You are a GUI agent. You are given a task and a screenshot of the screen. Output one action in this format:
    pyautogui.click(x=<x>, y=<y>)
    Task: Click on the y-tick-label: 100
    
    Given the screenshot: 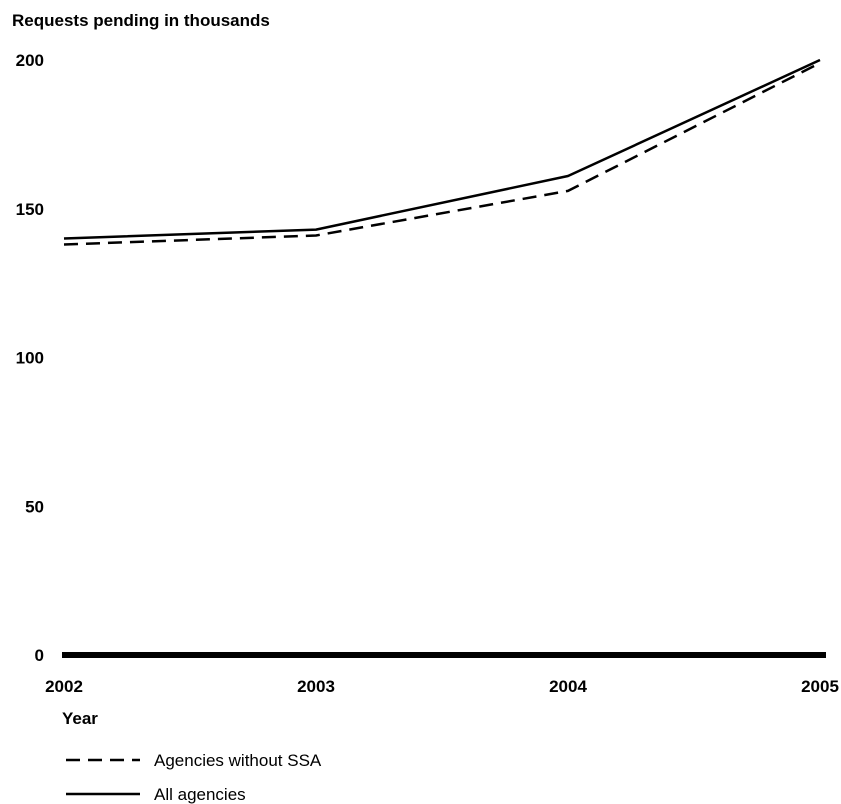 What is the action you would take?
    pyautogui.click(x=30, y=358)
    